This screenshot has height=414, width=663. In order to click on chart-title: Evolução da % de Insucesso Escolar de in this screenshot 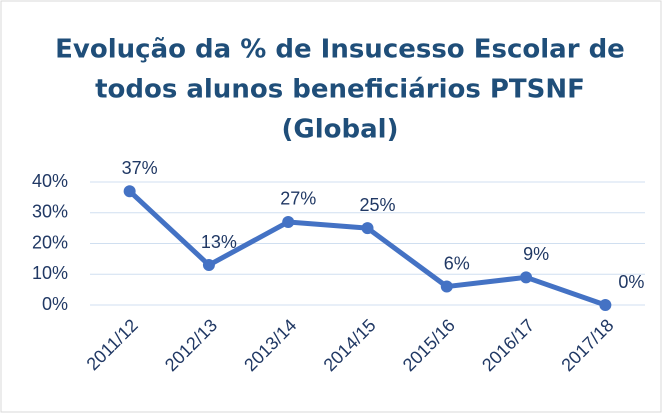, I will do `click(340, 50)`.